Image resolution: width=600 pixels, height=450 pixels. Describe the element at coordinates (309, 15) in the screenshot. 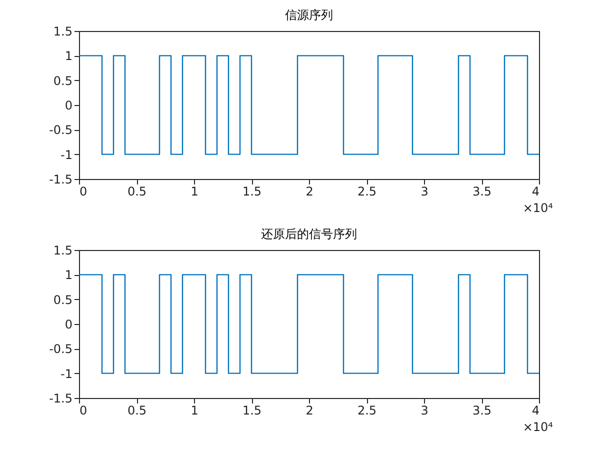

I see `chart-title: 信源序列` at that location.